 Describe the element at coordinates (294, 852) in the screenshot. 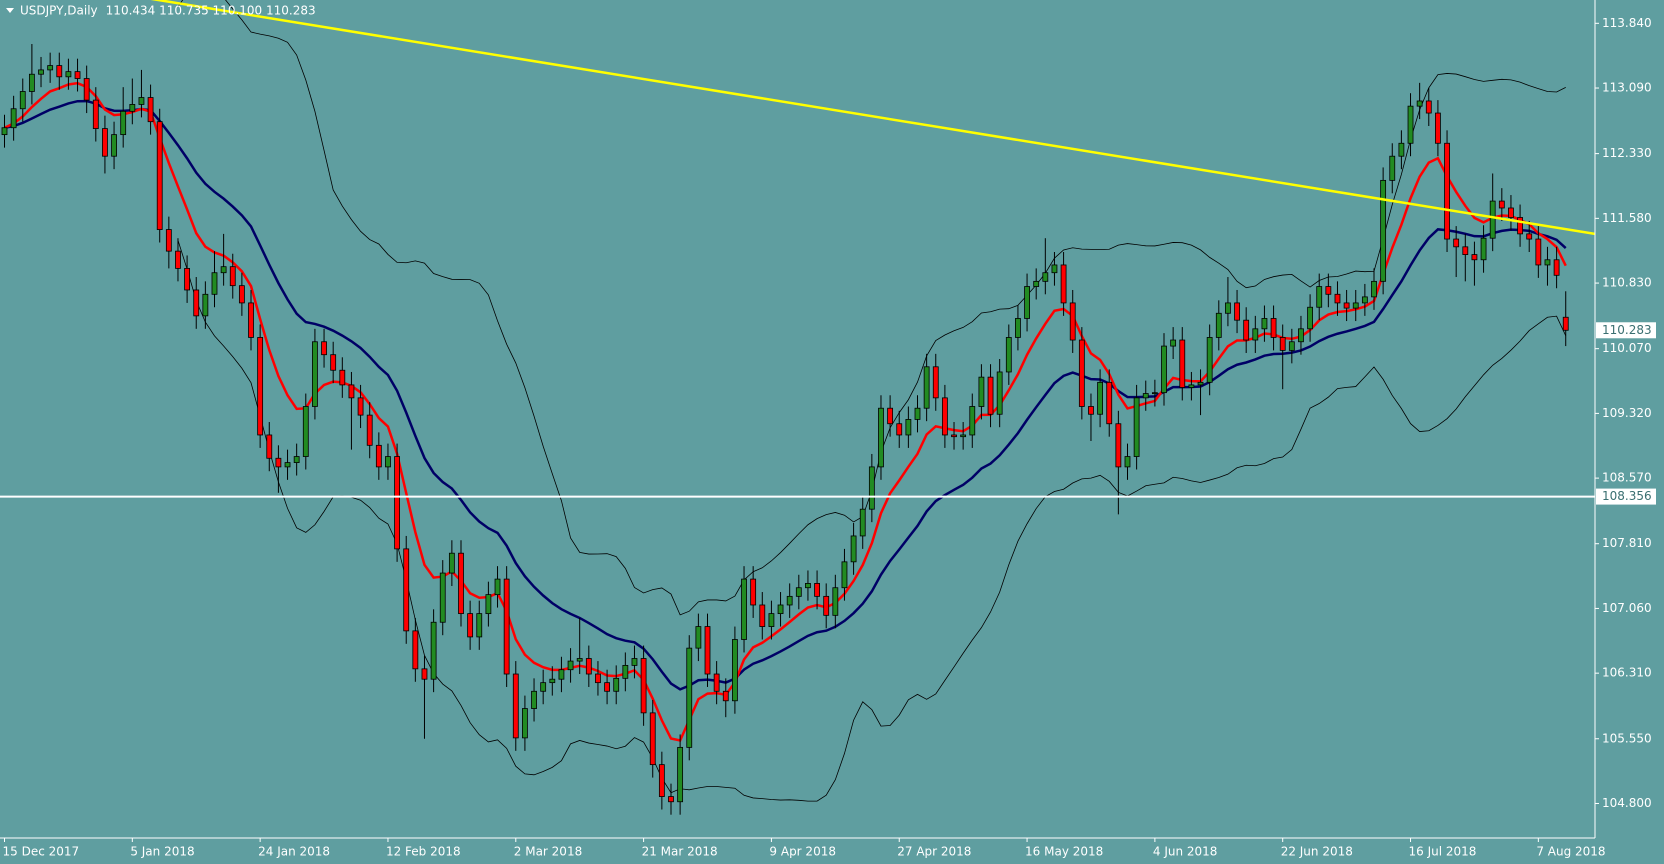

I see `x-tick-label: 24 Jan 2018` at that location.